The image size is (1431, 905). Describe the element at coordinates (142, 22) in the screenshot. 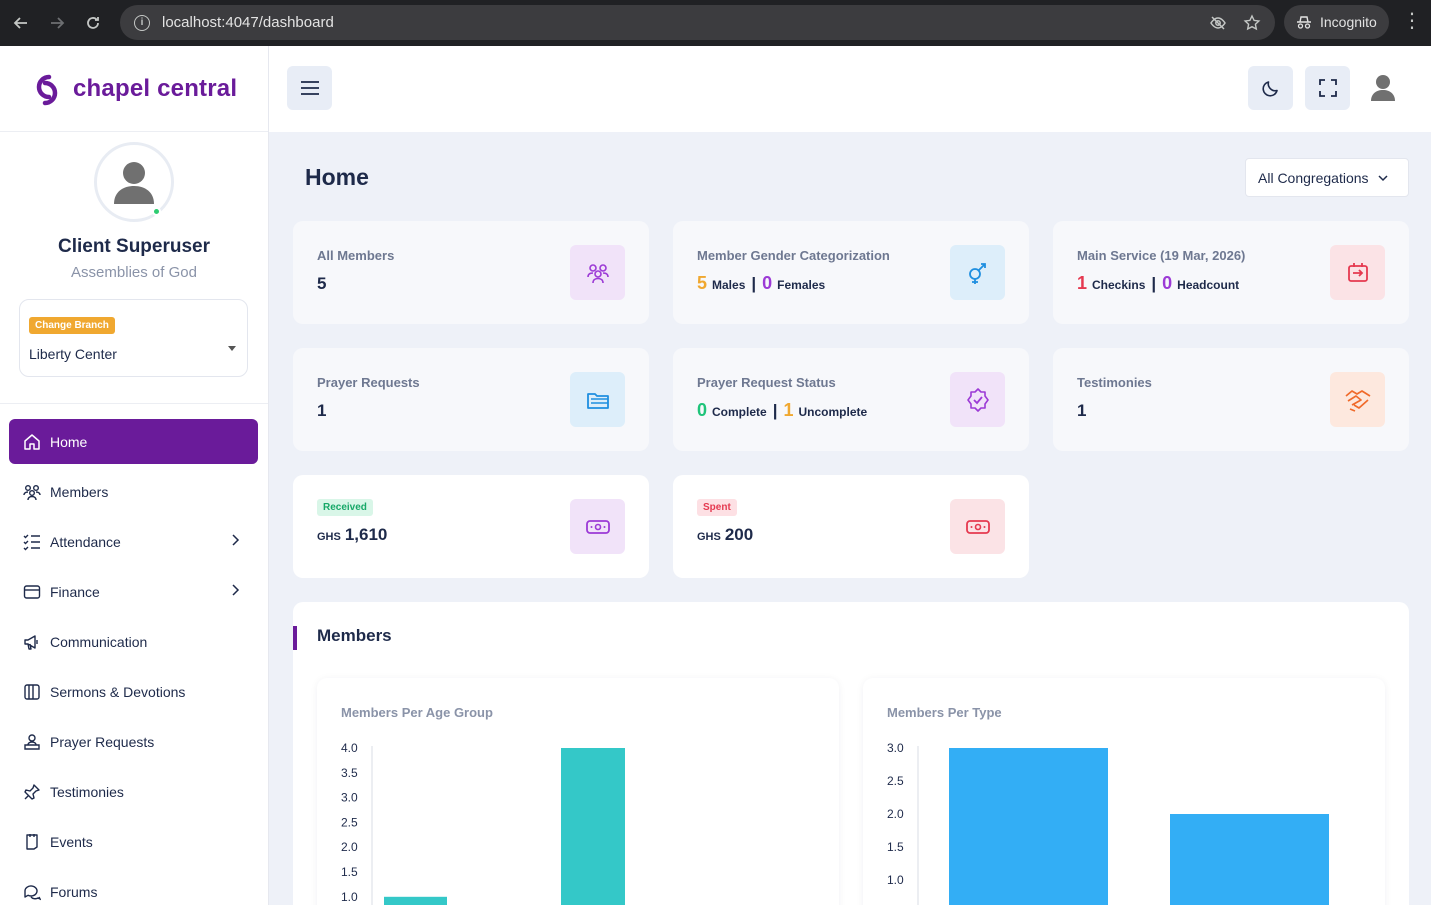

I see `site-info-icon: i` at that location.